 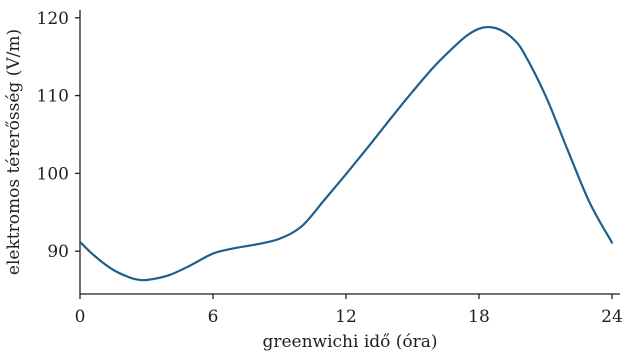 I want to click on x-tick-label: 6, so click(x=213, y=317).